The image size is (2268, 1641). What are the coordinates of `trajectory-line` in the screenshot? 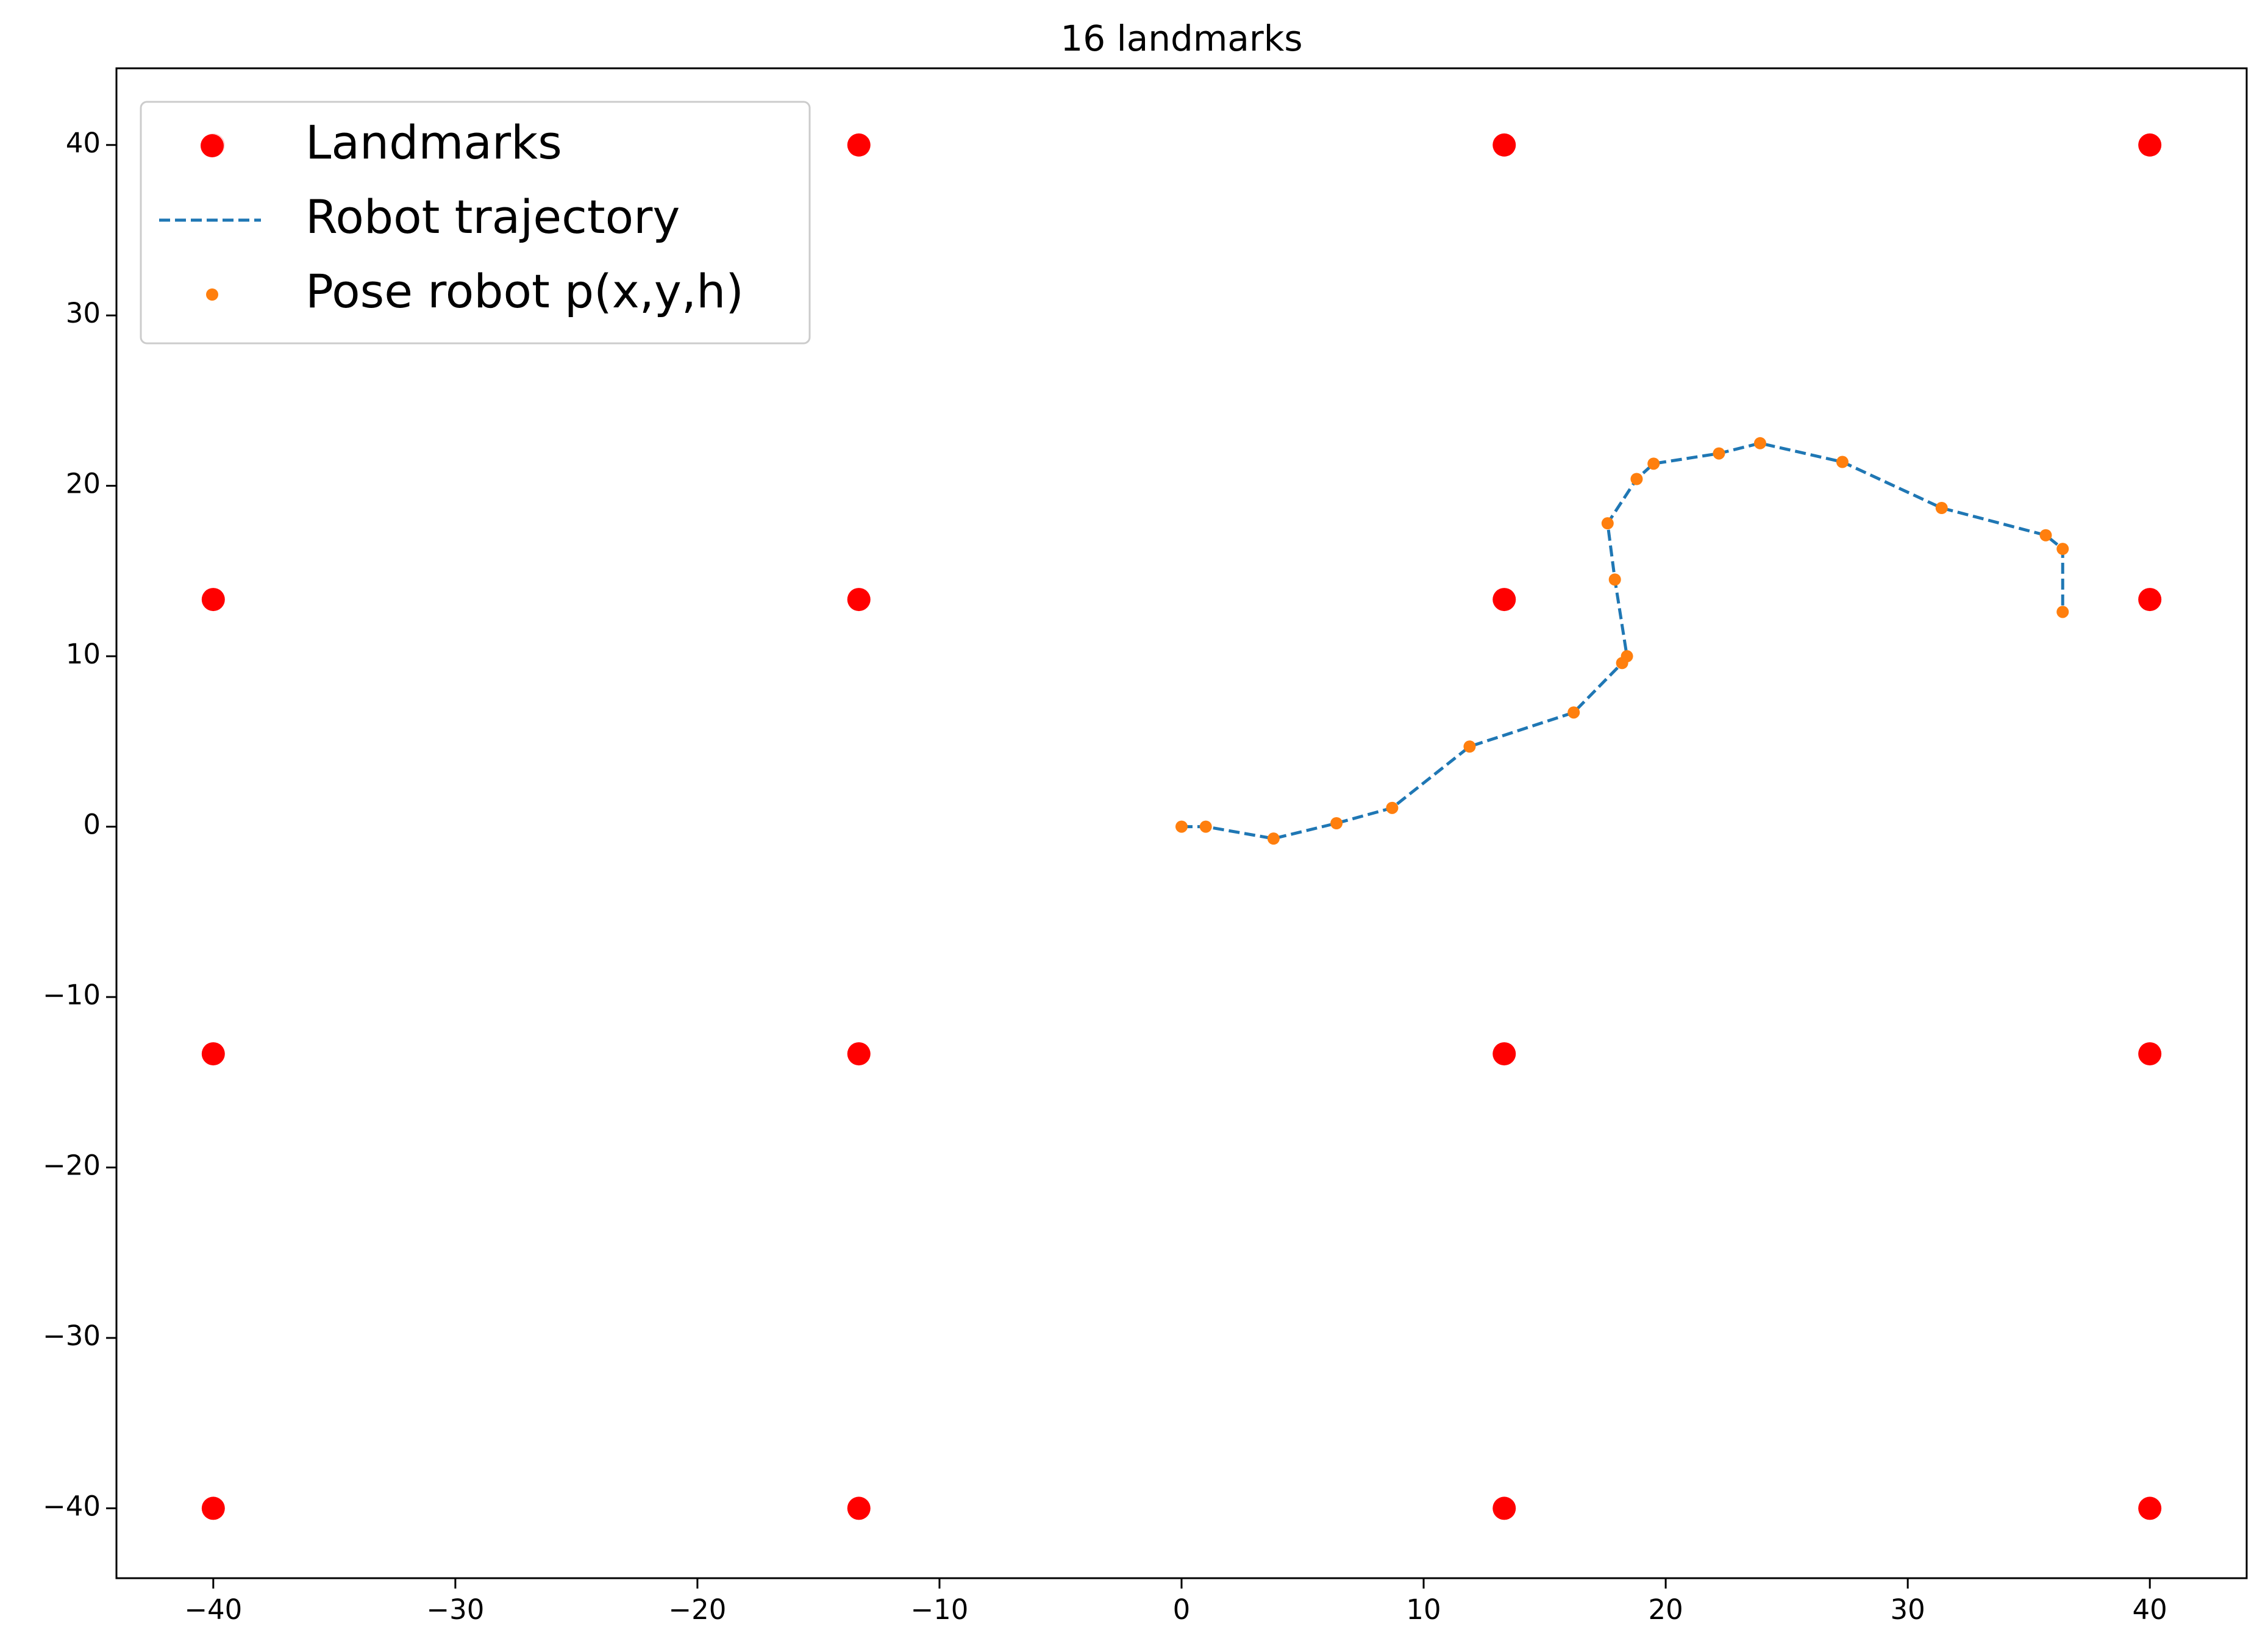 It's located at (1623, 641).